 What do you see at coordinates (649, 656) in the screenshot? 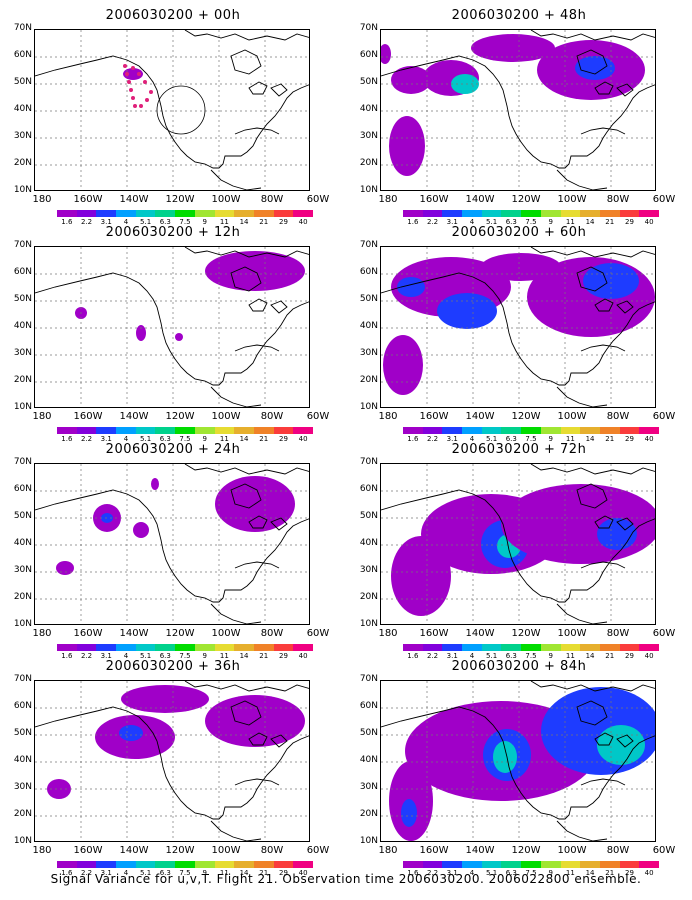
I see `colorbar-label: 40` at bounding box center [649, 656].